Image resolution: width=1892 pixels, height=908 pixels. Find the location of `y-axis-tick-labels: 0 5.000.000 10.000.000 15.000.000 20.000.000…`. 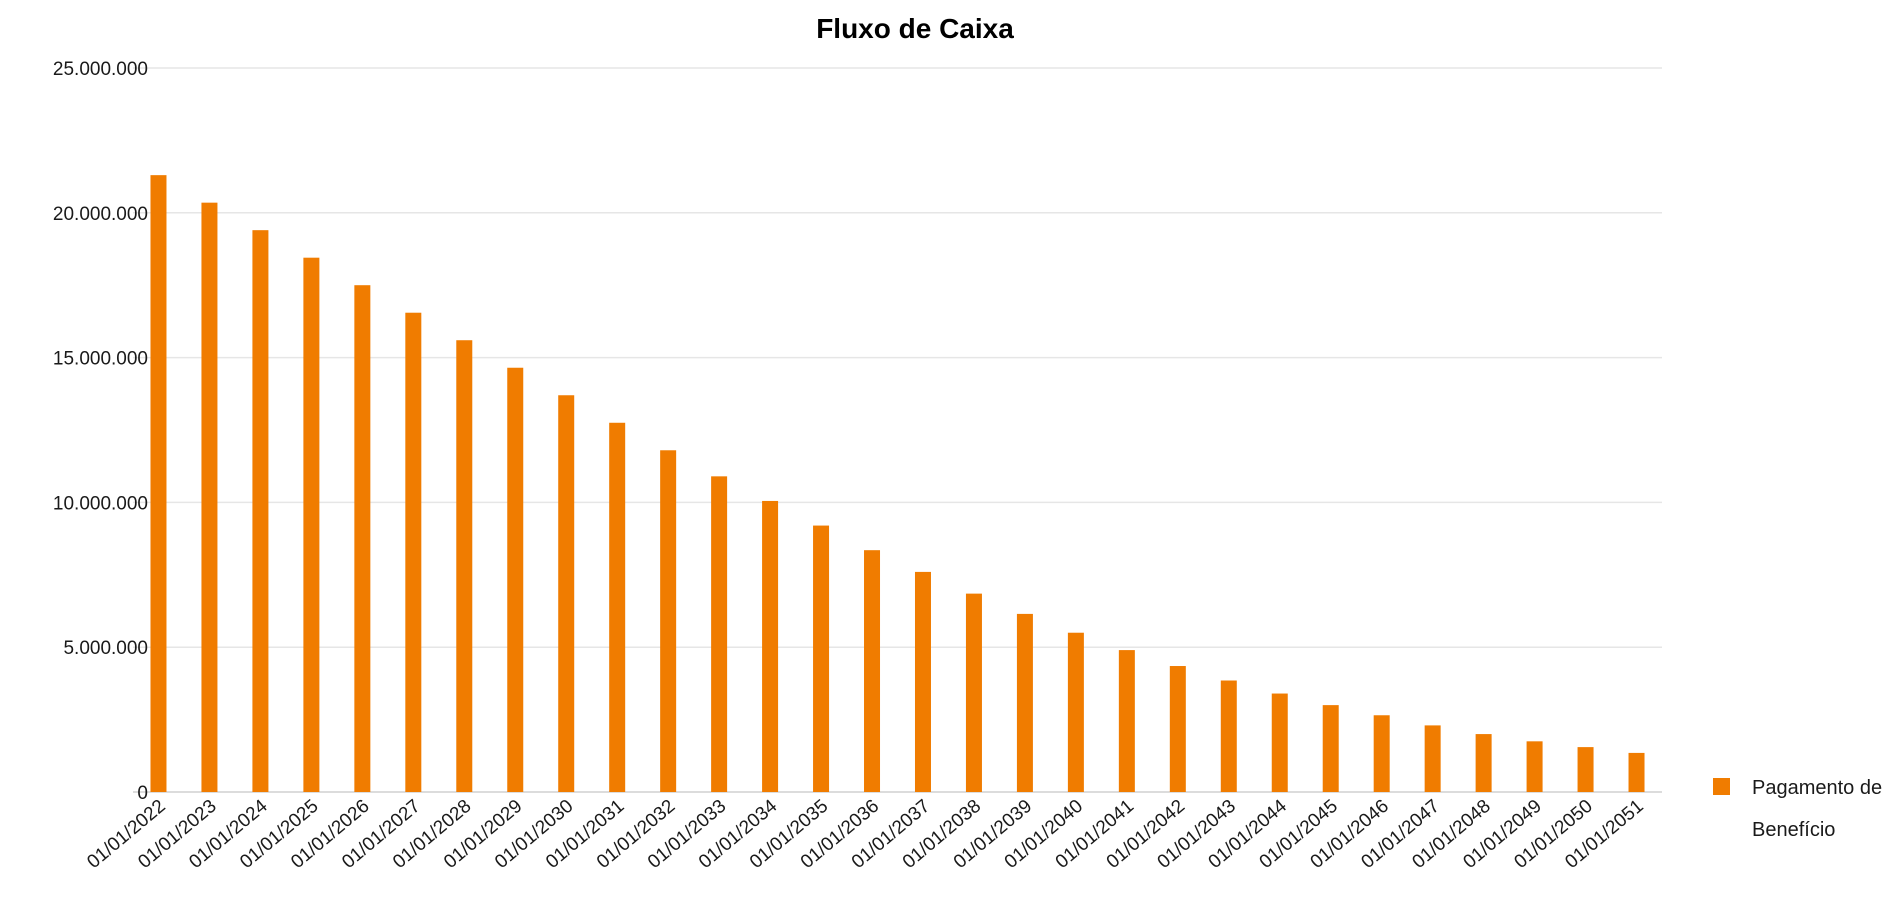

y-axis-tick-labels: 0 5.000.000 10.000.000 15.000.000 20.000.000… is located at coordinates (100, 431).